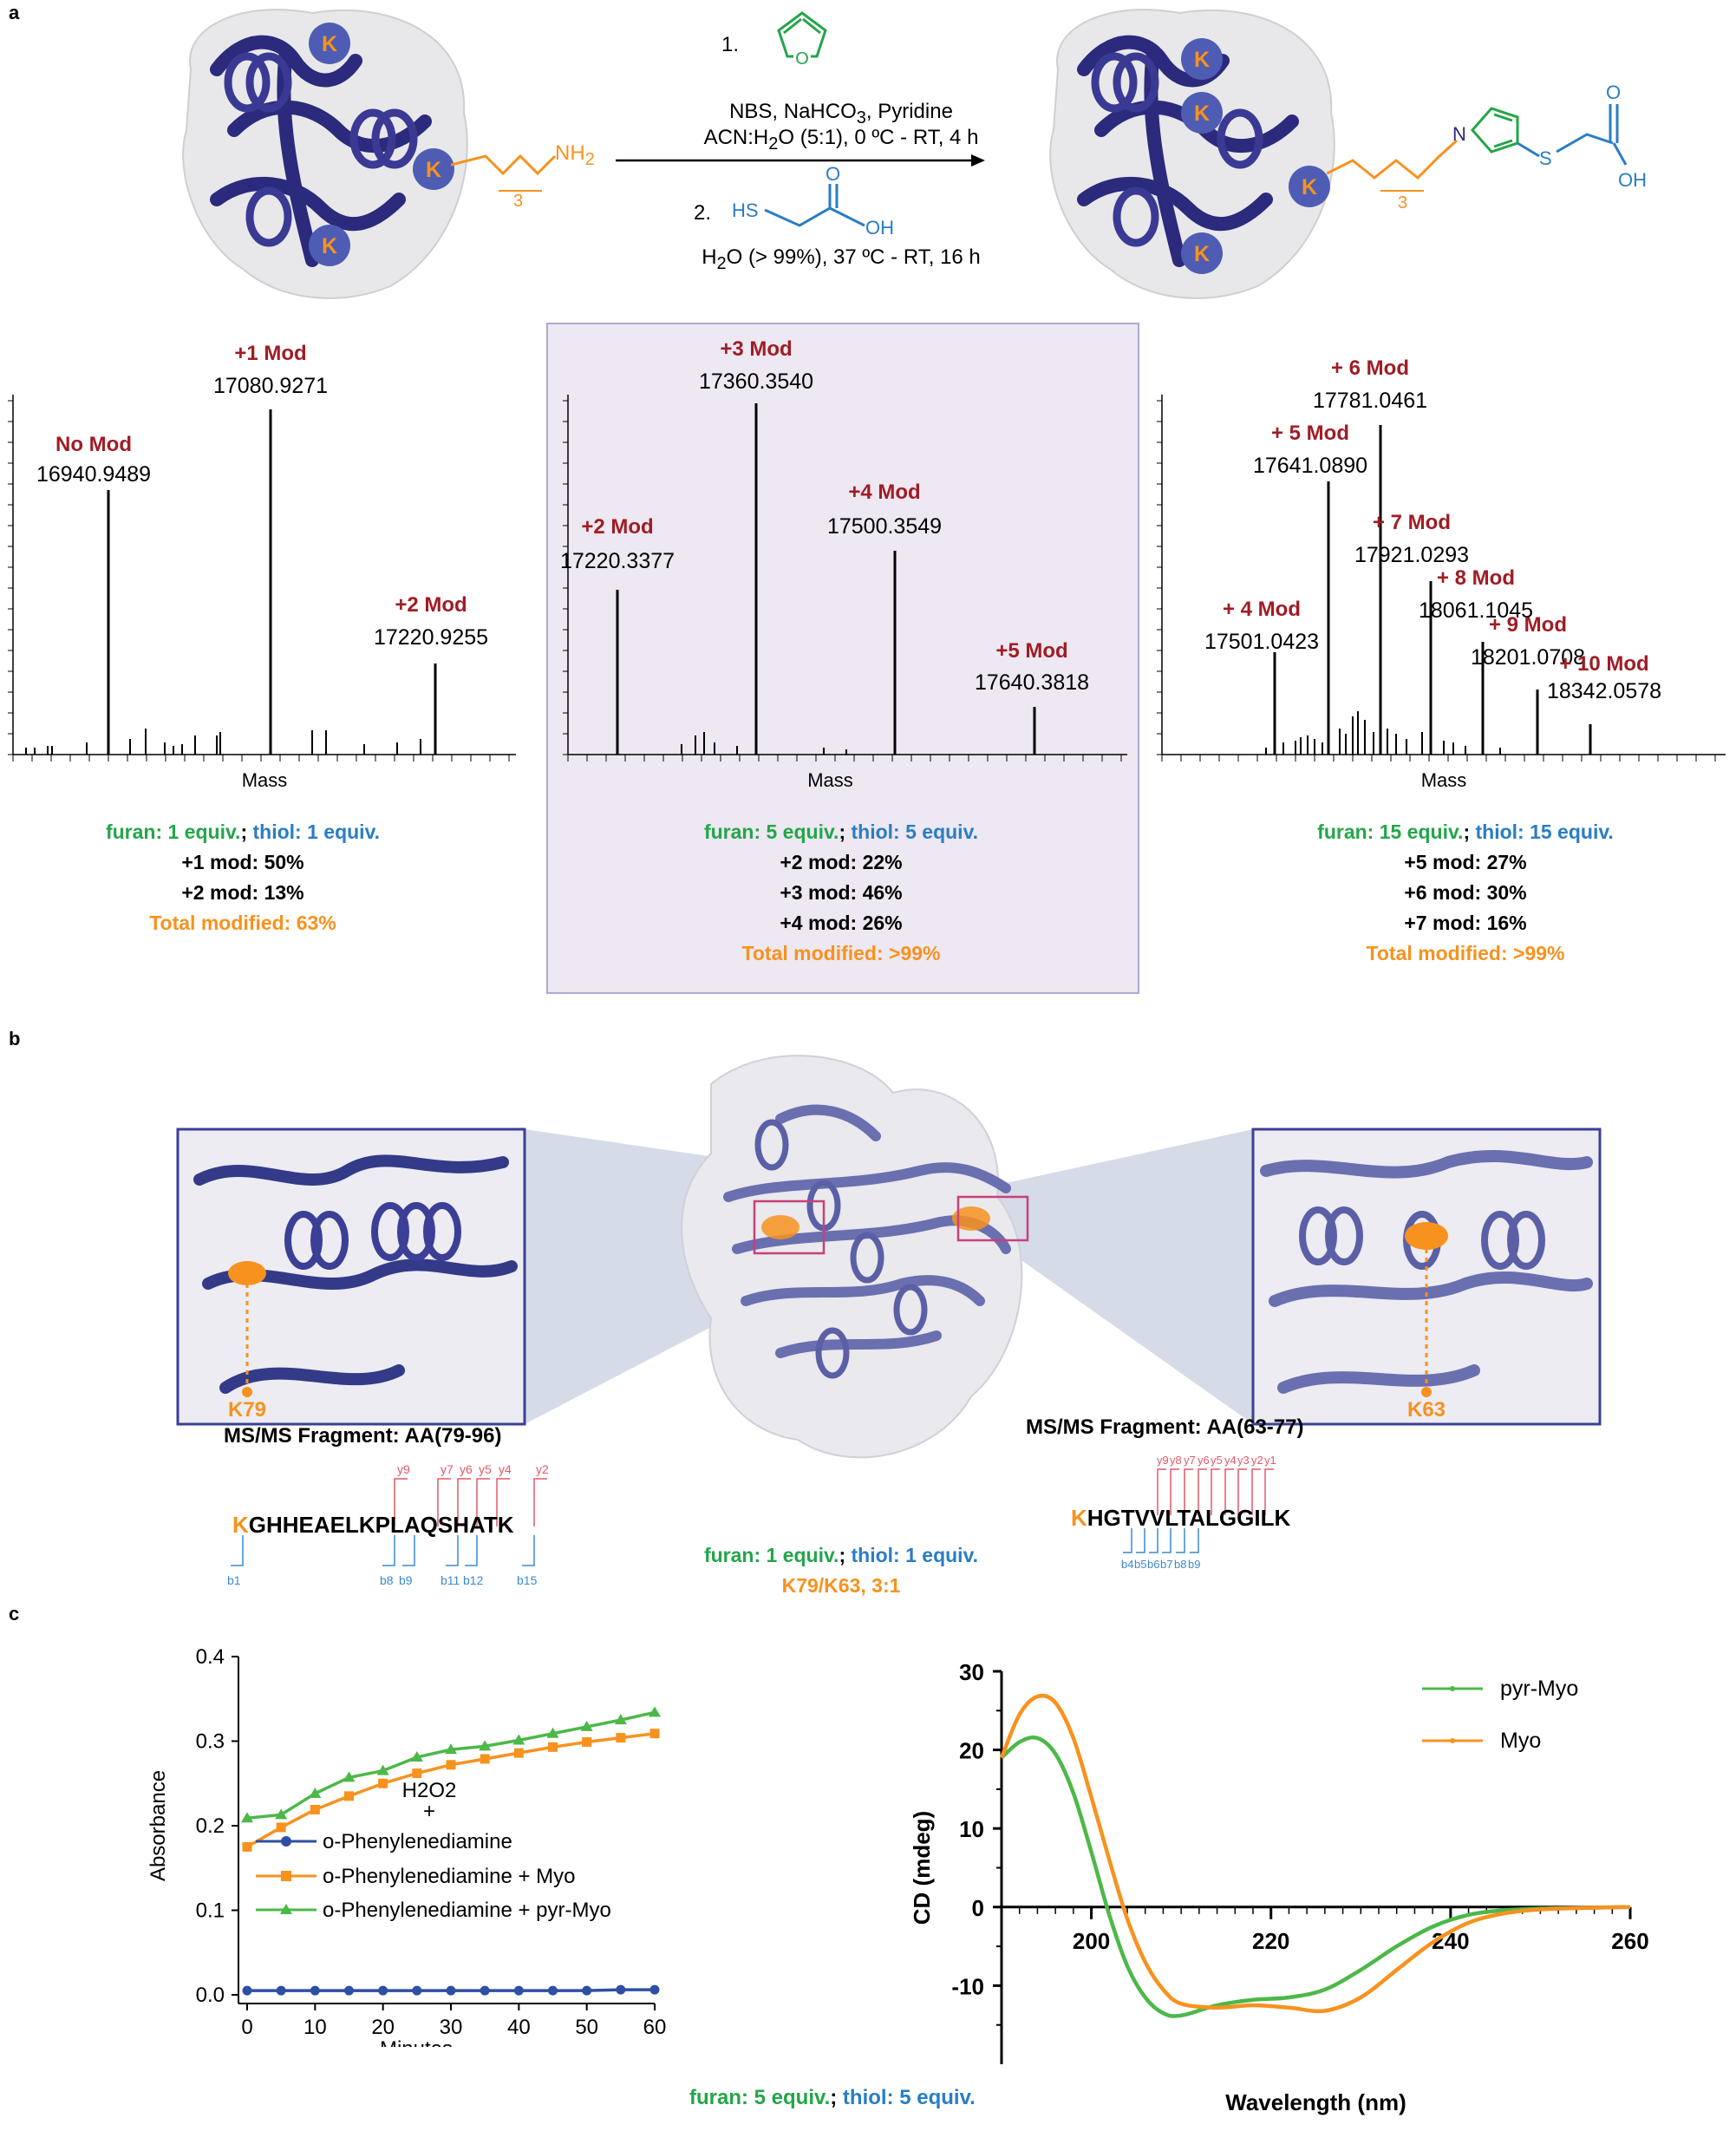 The height and width of the screenshot is (2131, 1736). Describe the element at coordinates (270, 386) in the screenshot. I see `peak-mass-label: 17080.9271` at that location.